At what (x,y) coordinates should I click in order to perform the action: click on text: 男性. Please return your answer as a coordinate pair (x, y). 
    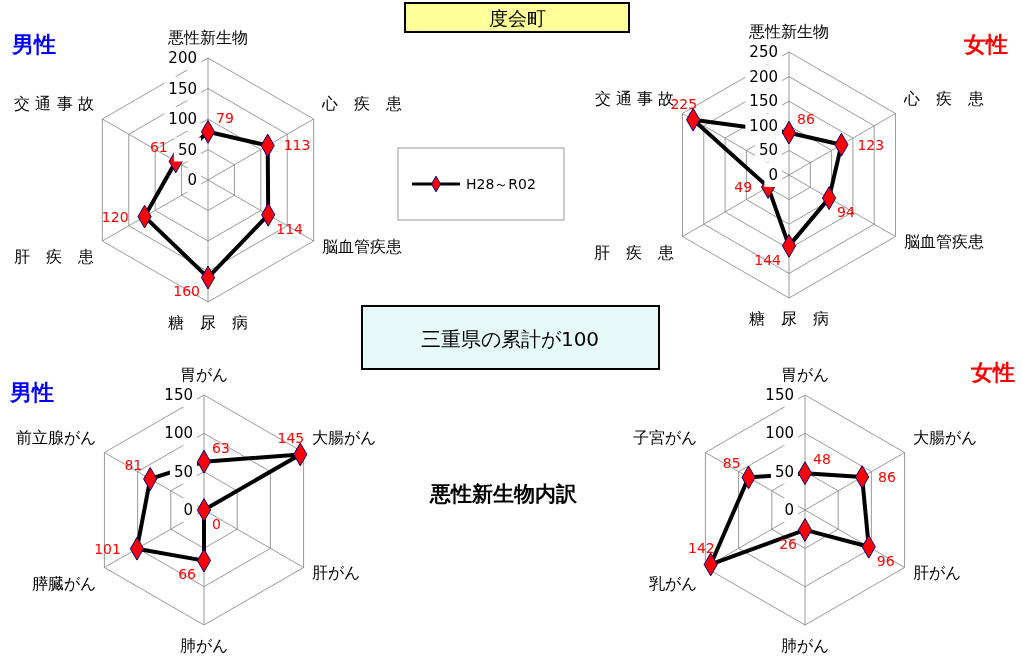
    Looking at the image, I should click on (31, 392).